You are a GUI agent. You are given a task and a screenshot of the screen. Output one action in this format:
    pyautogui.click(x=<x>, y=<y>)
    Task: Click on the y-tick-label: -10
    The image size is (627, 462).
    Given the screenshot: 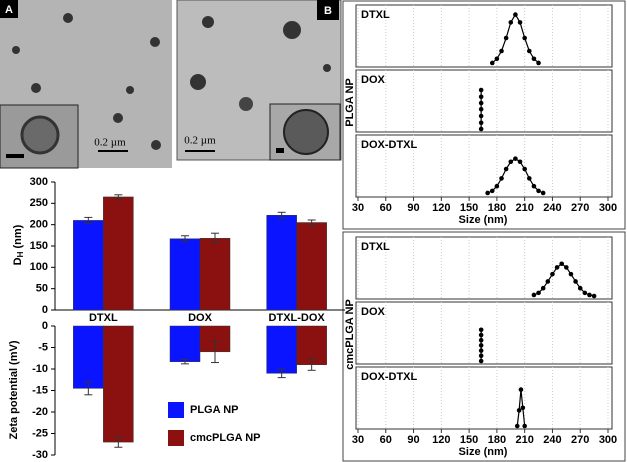 What is the action you would take?
    pyautogui.click(x=40, y=369)
    